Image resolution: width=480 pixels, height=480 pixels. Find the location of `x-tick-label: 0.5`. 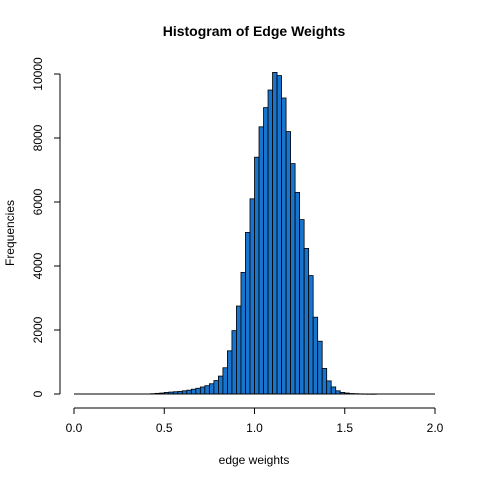

x-tick-label: 0.5 is located at coordinates (164, 428).